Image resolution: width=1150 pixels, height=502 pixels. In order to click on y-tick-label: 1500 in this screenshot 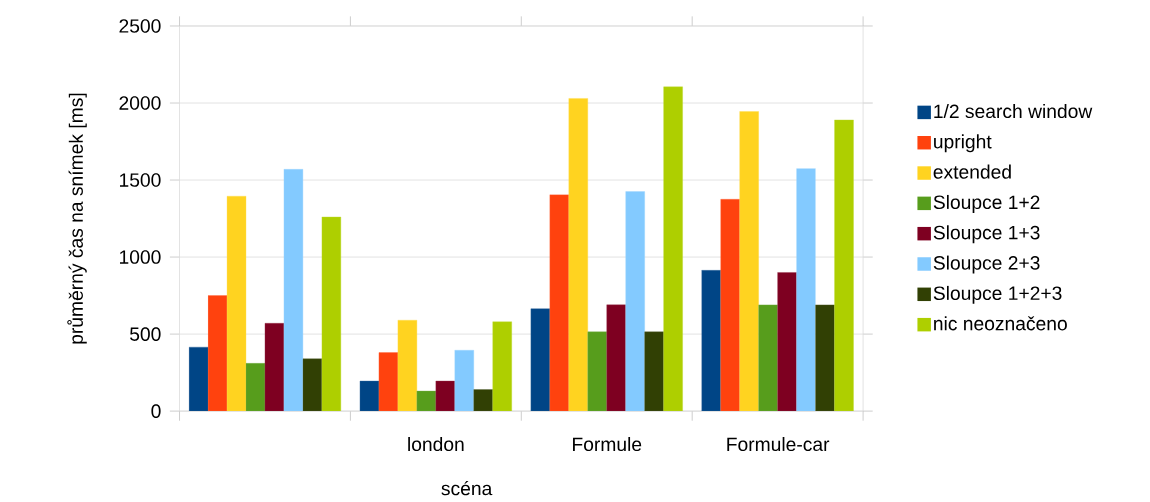, I will do `click(140, 180)`.